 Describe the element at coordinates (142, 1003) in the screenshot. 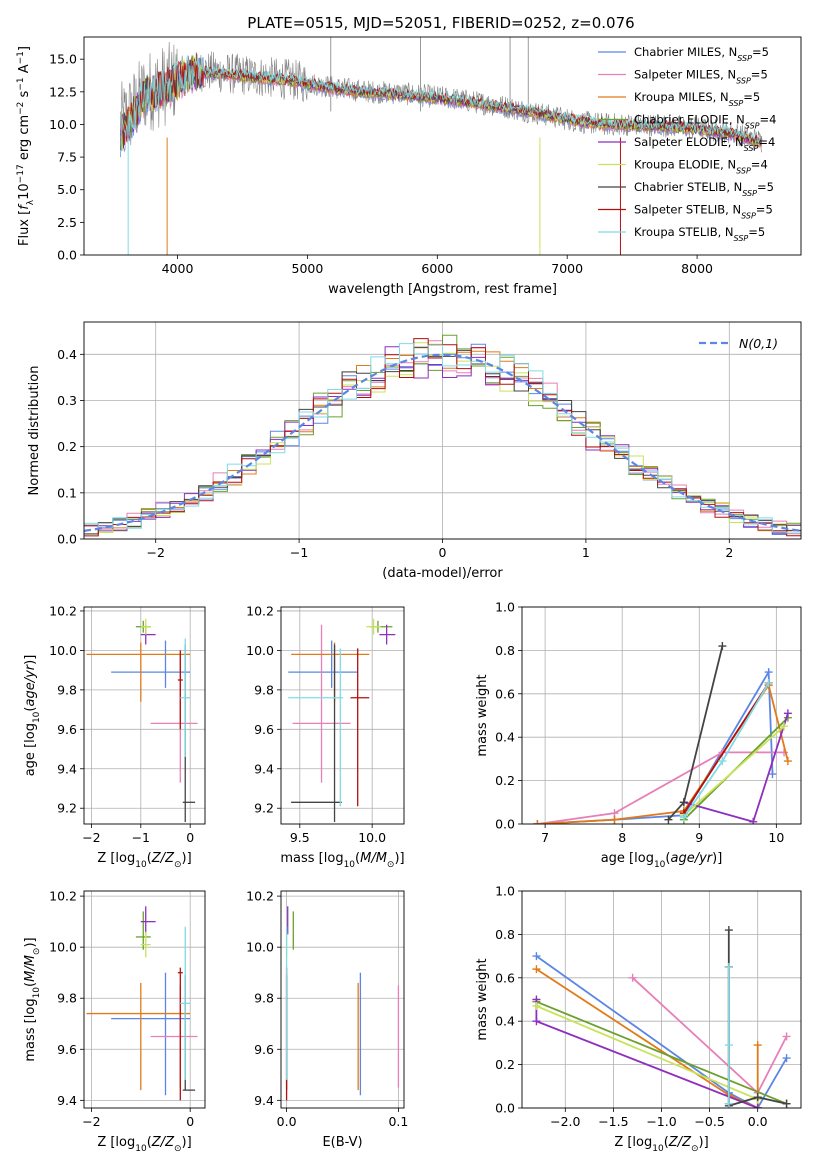

I see `plot-area-mass_vs_Z` at that location.